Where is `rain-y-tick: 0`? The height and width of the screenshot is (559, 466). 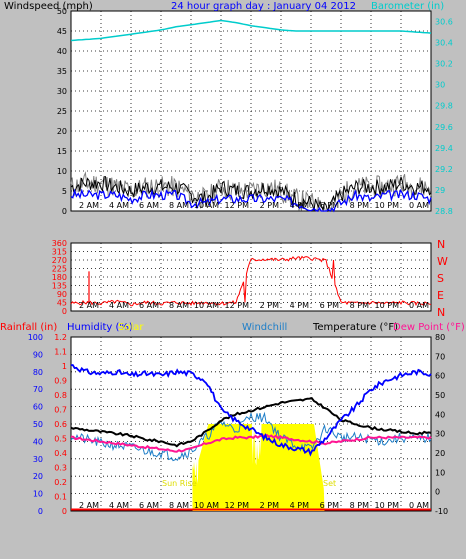 rain-y-tick: 0 is located at coordinates (64, 511).